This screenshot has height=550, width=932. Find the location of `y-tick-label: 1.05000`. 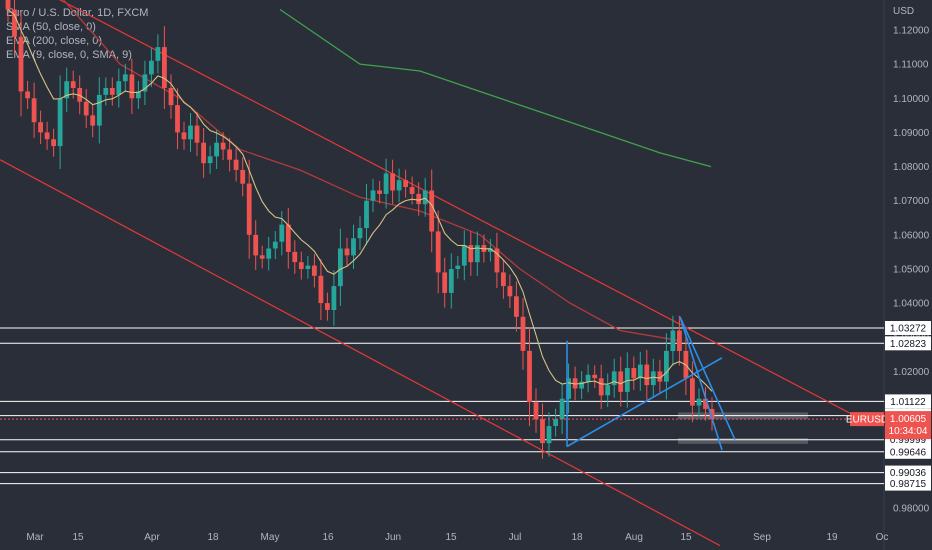

y-tick-label: 1.05000 is located at coordinates (911, 270).